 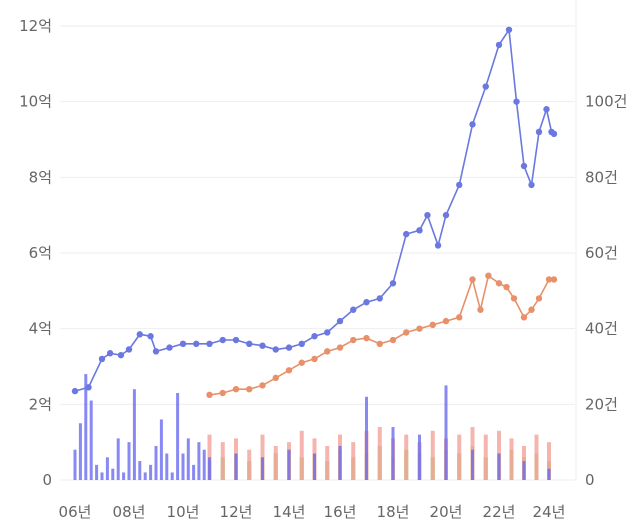 I want to click on x-tick-label: 22년, so click(x=499, y=512).